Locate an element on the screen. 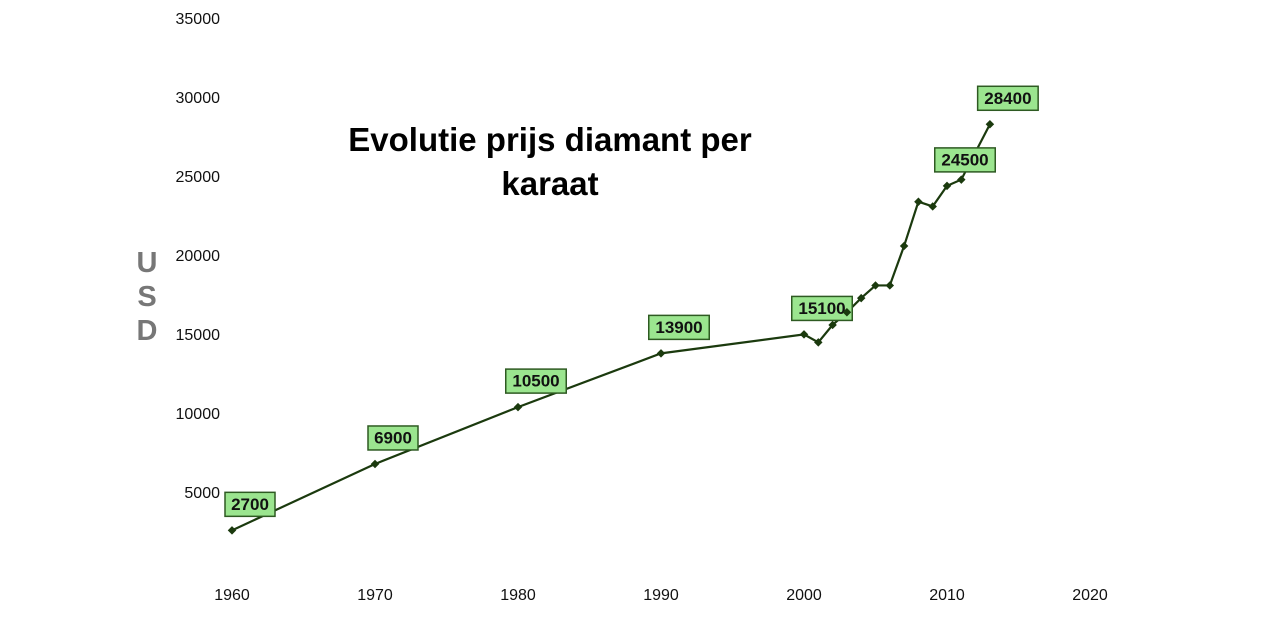 The image size is (1280, 640). y-tick-label: 35000 is located at coordinates (198, 19).